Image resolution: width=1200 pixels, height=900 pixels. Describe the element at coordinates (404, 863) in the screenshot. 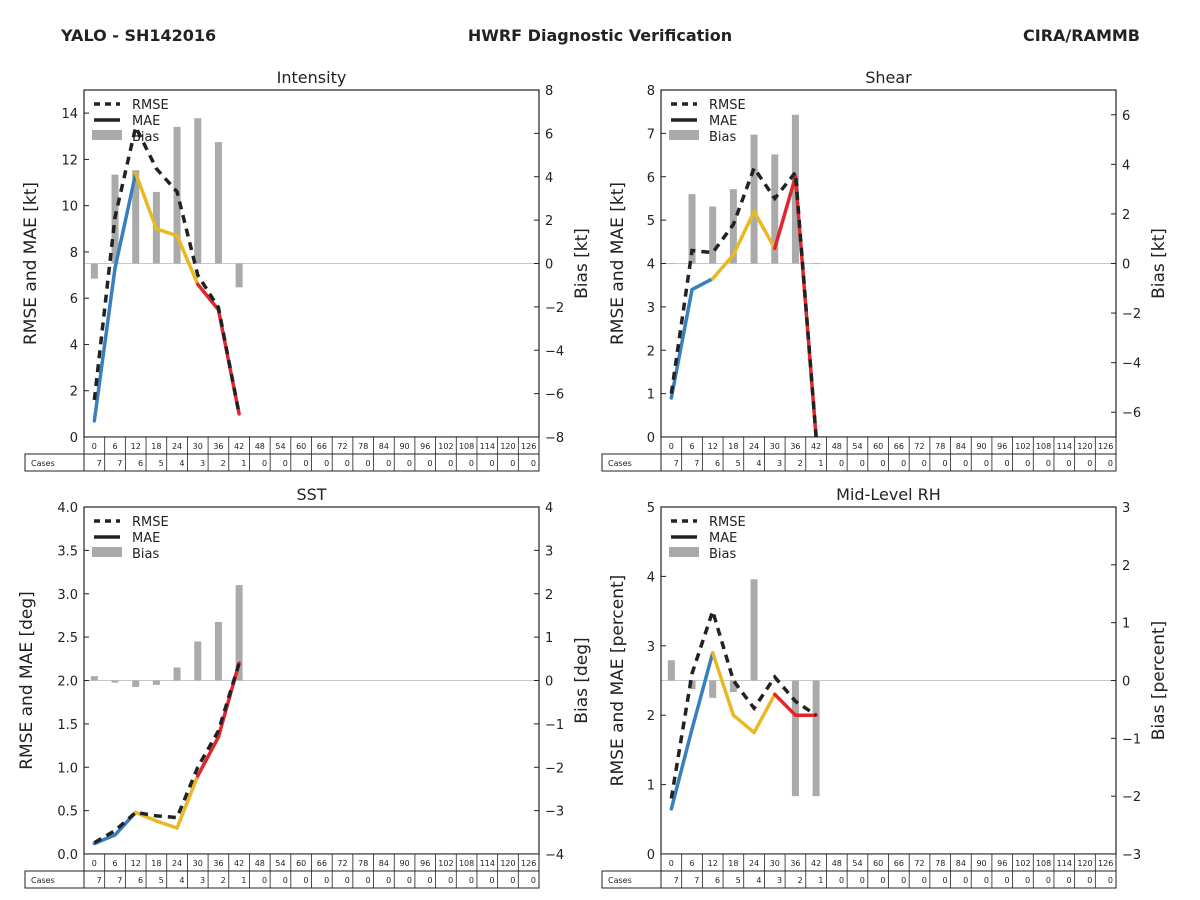

I see `forecast-hour-label: 90` at that location.